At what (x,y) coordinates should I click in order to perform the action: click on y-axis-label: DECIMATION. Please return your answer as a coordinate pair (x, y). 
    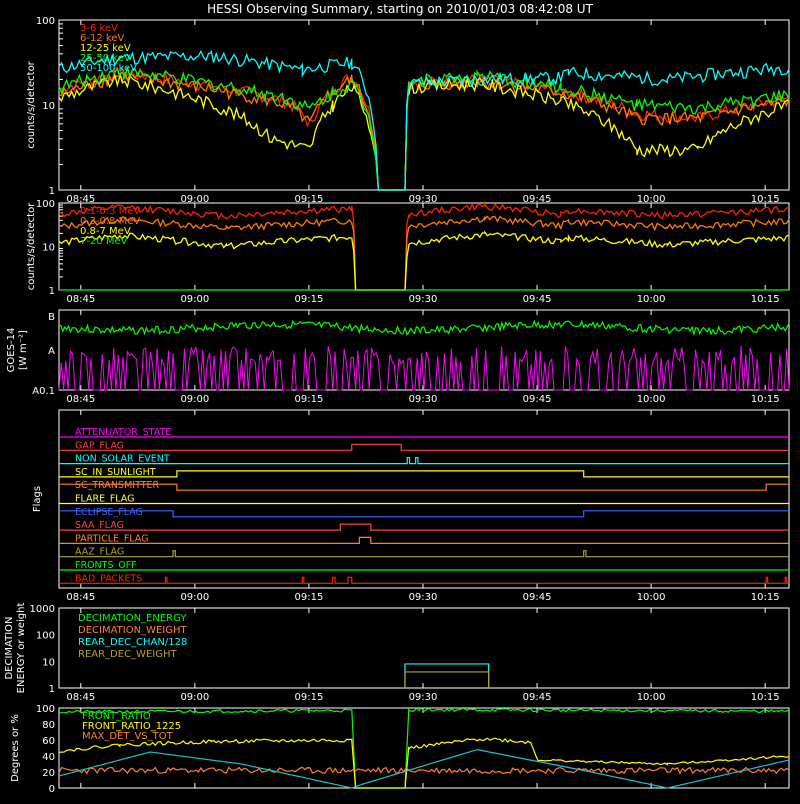
    Looking at the image, I should click on (9, 647).